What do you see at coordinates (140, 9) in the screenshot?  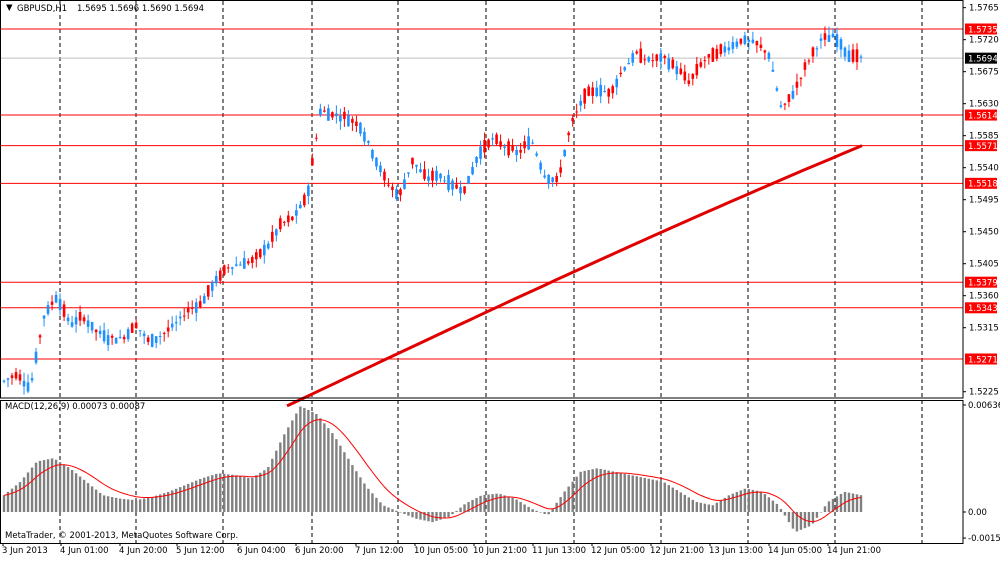 I see `ohlc-values: 1.5695 1.5696 1.5690 1.5694` at bounding box center [140, 9].